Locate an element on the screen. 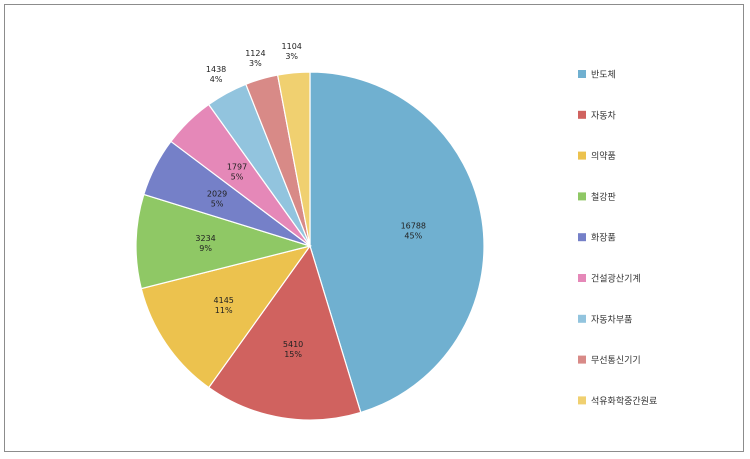  slice-percent-1: 45% is located at coordinates (413, 236).